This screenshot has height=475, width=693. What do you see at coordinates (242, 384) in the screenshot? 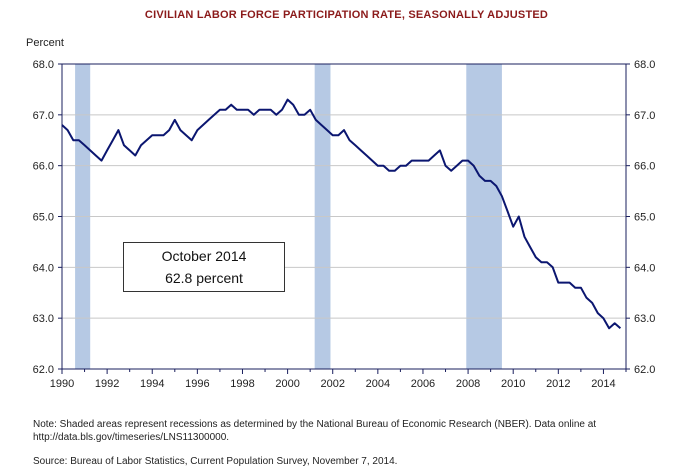
I see `x-tick-label: 1998` at bounding box center [242, 384].